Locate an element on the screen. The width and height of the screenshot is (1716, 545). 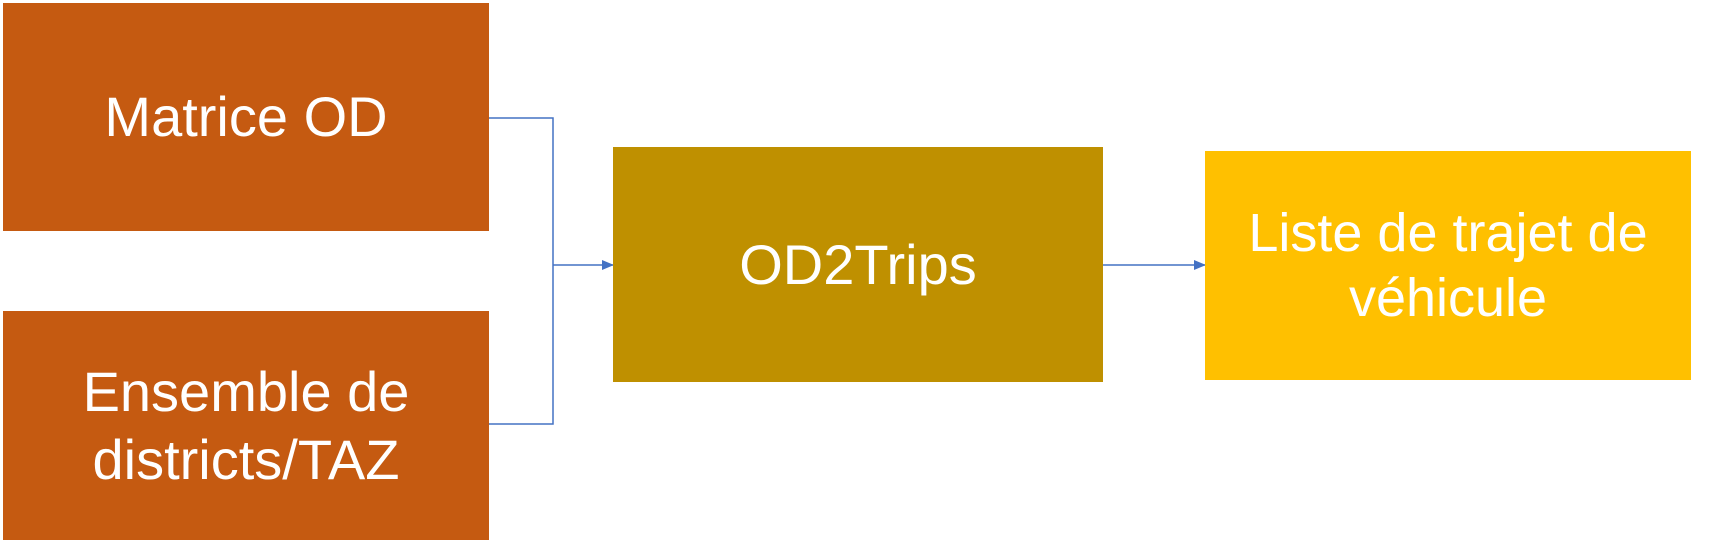
node-liste-trajet: Liste de trajet de véhicule is located at coordinates (1448, 265).